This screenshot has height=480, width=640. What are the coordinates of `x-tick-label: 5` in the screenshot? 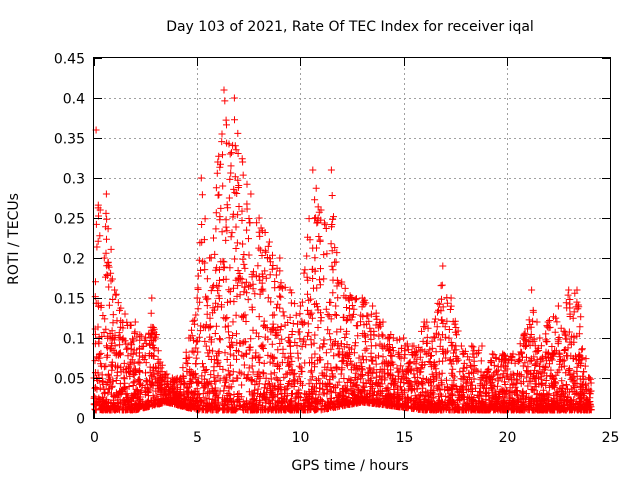 It's located at (197, 438).